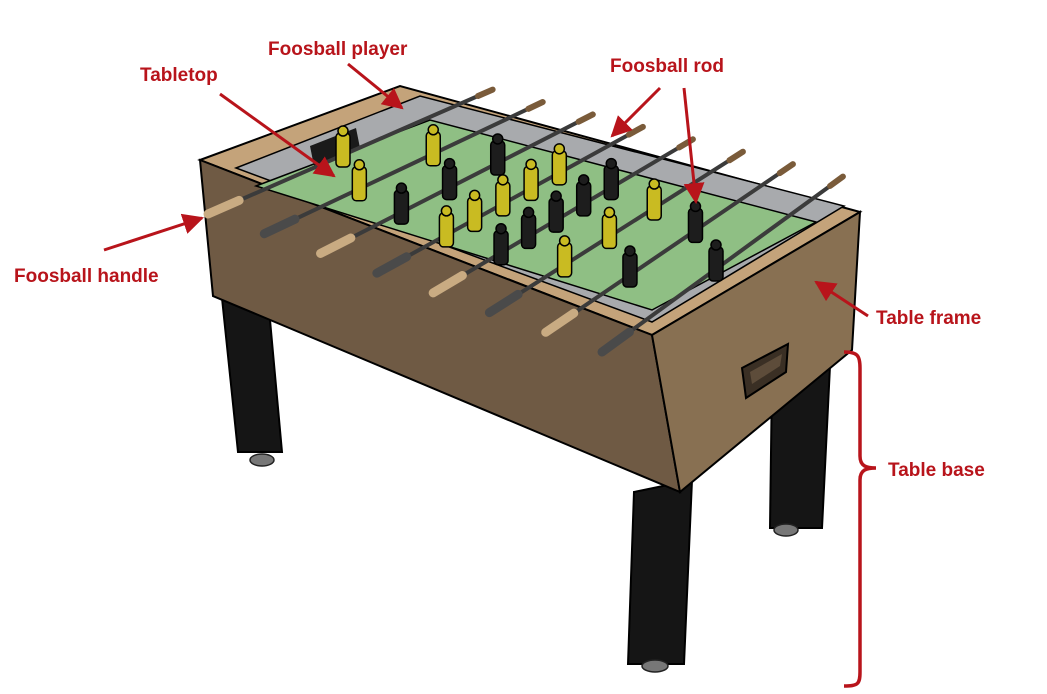  Describe the element at coordinates (179, 75) in the screenshot. I see `label-tabletop: Tabletop` at that location.